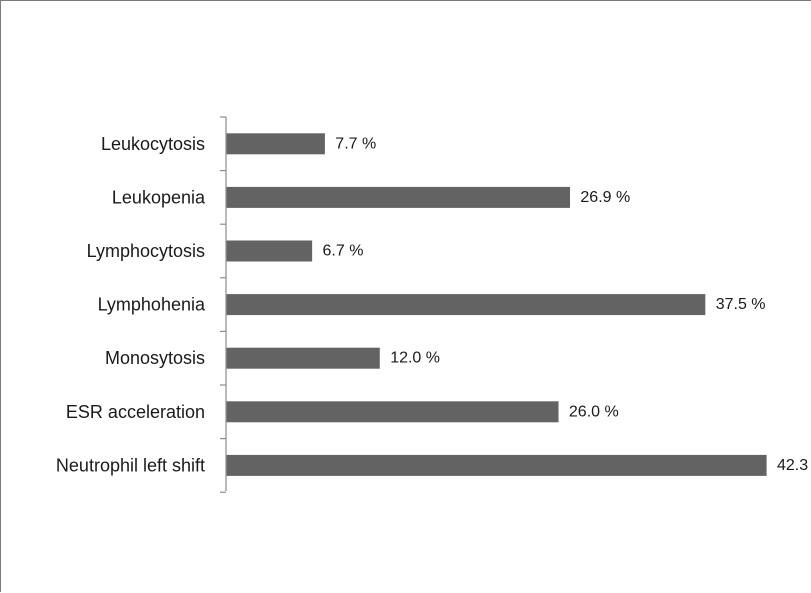  I want to click on data-label: 12.0 %, so click(415, 358).